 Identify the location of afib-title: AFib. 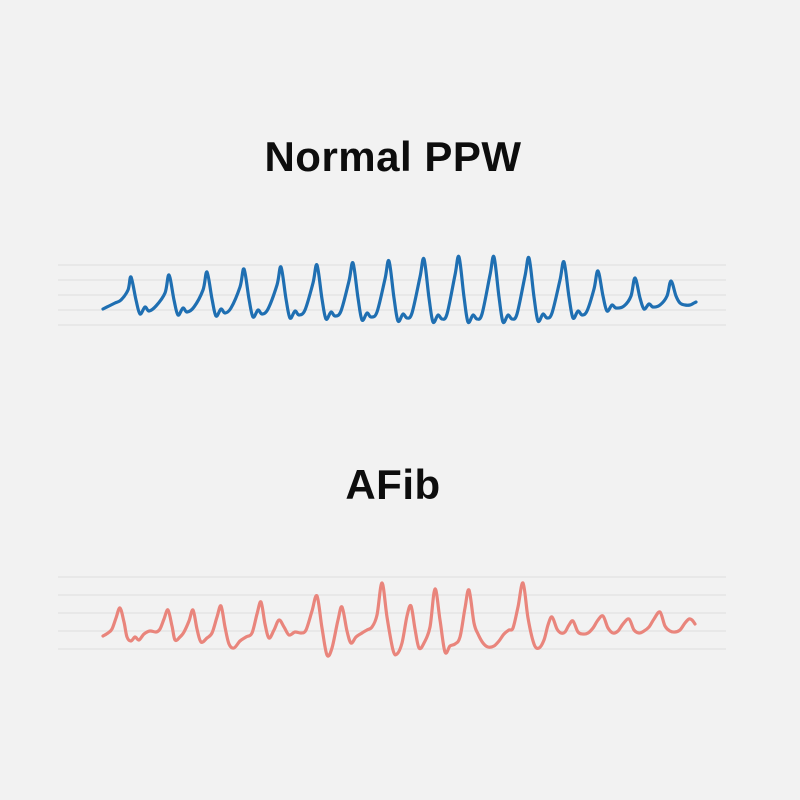
(393, 484).